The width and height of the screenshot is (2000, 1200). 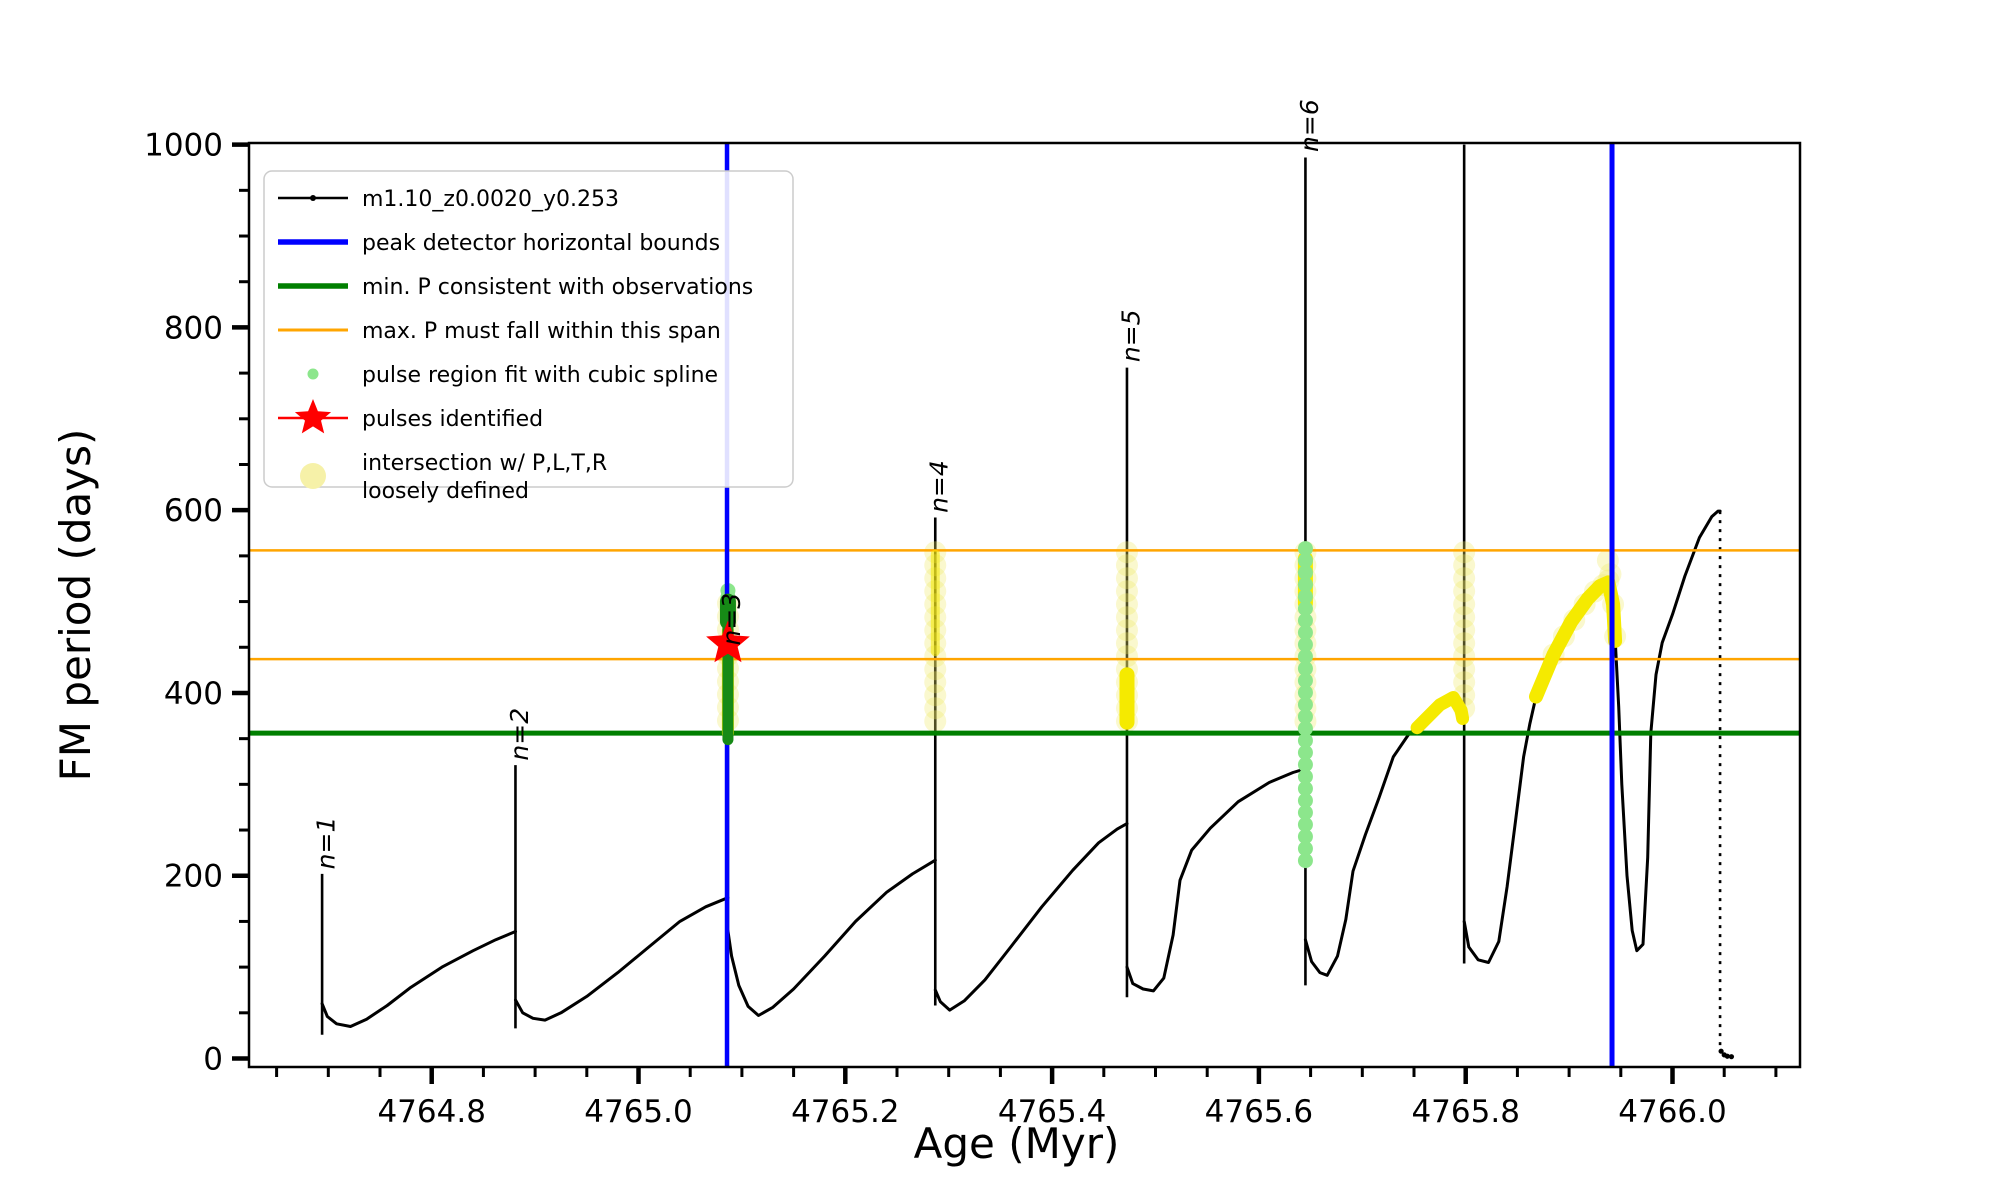 I want to click on legend-small-dot-sample, so click(x=313, y=374).